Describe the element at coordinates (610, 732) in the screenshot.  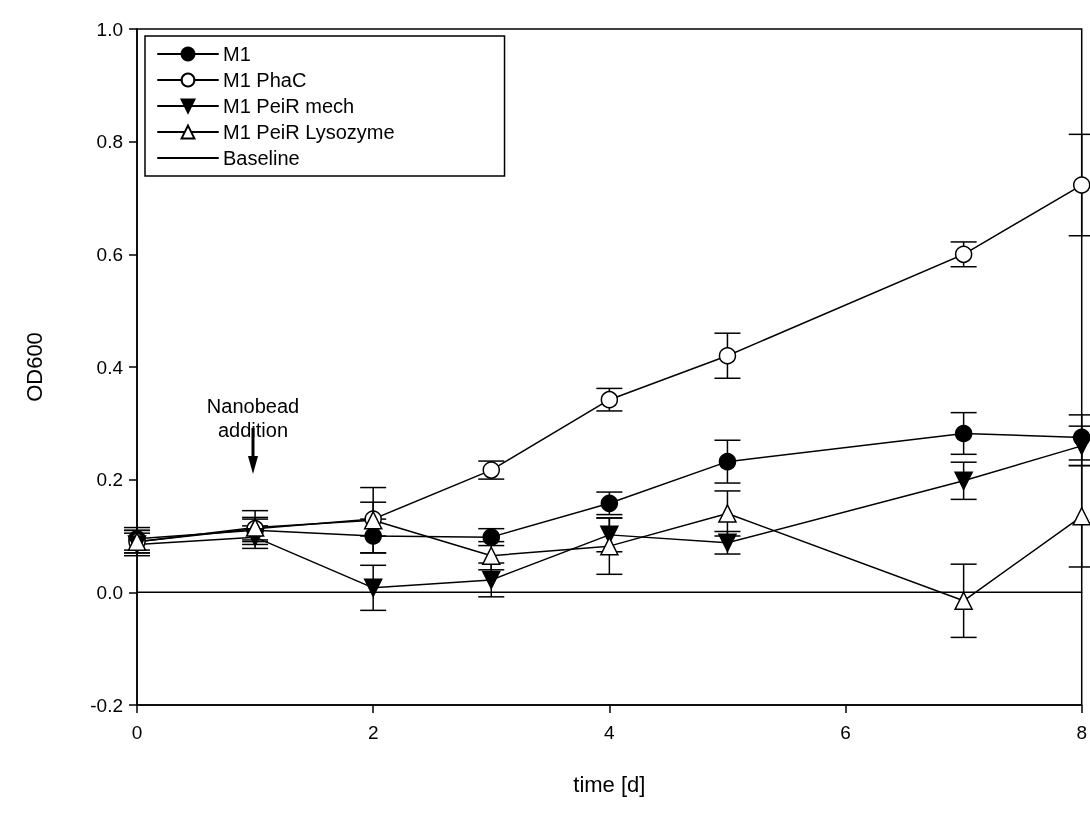
I see `x-tick-label: 4` at that location.